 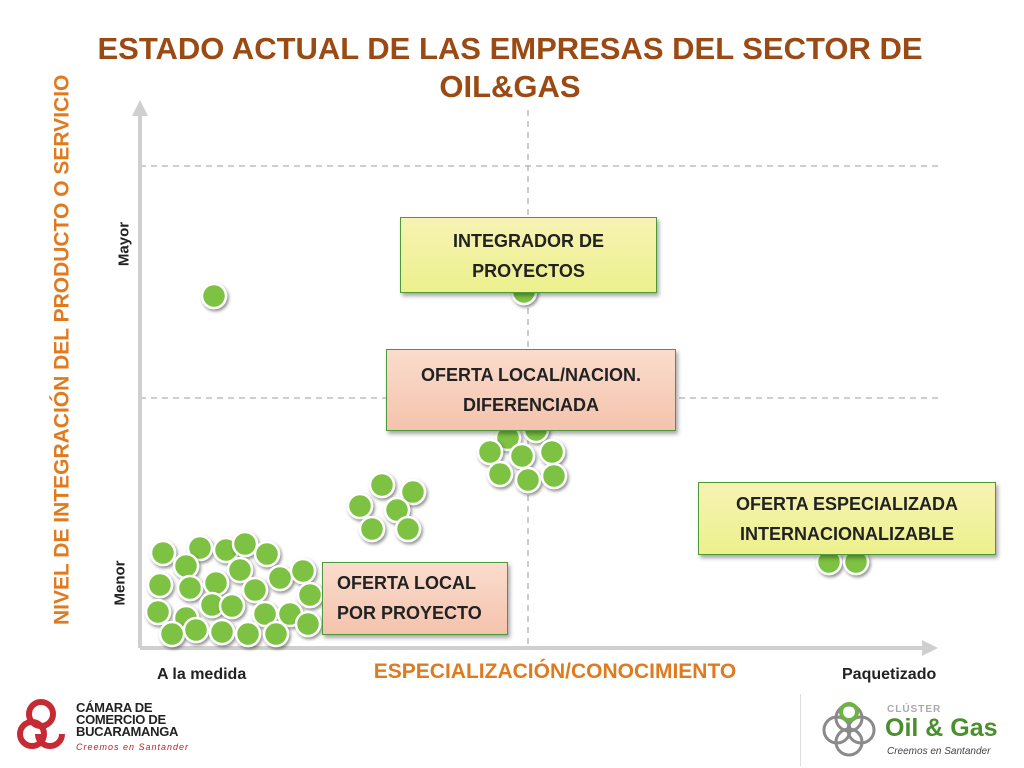 I want to click on x-tick-low: A la medida, so click(x=202, y=674).